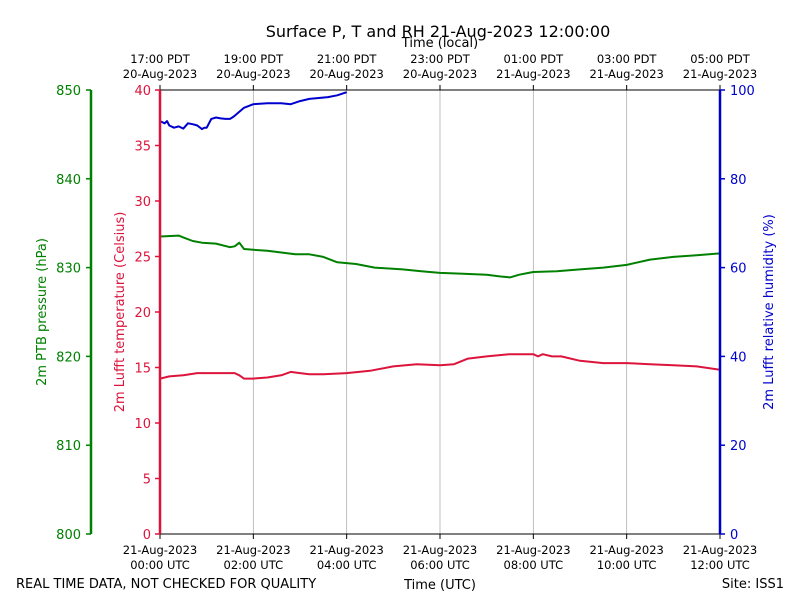 The image size is (800, 600). I want to click on temperature-tick-label: 20, so click(142, 313).